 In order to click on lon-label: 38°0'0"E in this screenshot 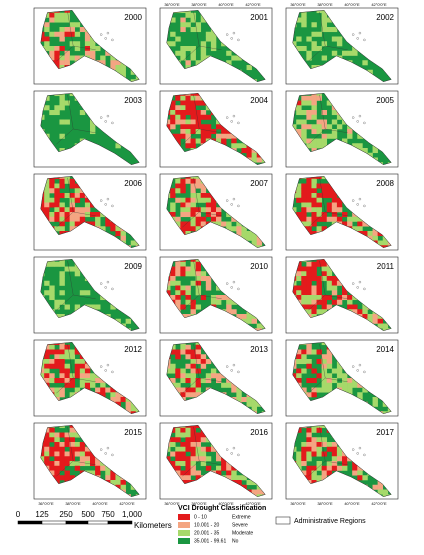, I will do `click(325, 4)`.